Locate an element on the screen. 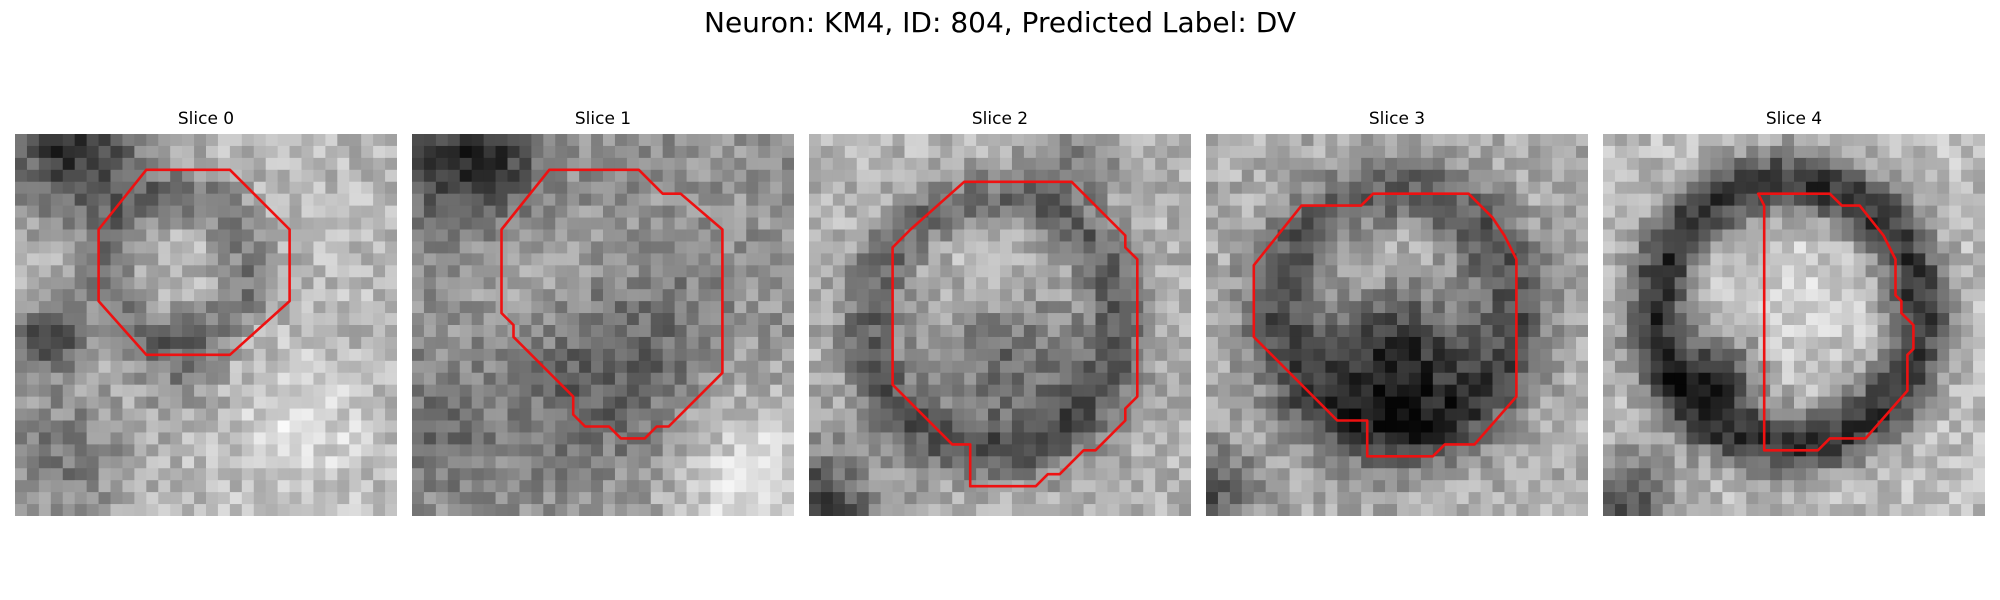 Image resolution: width=2000 pixels, height=600 pixels. slice-title-1: Slice 1 is located at coordinates (603, 119).